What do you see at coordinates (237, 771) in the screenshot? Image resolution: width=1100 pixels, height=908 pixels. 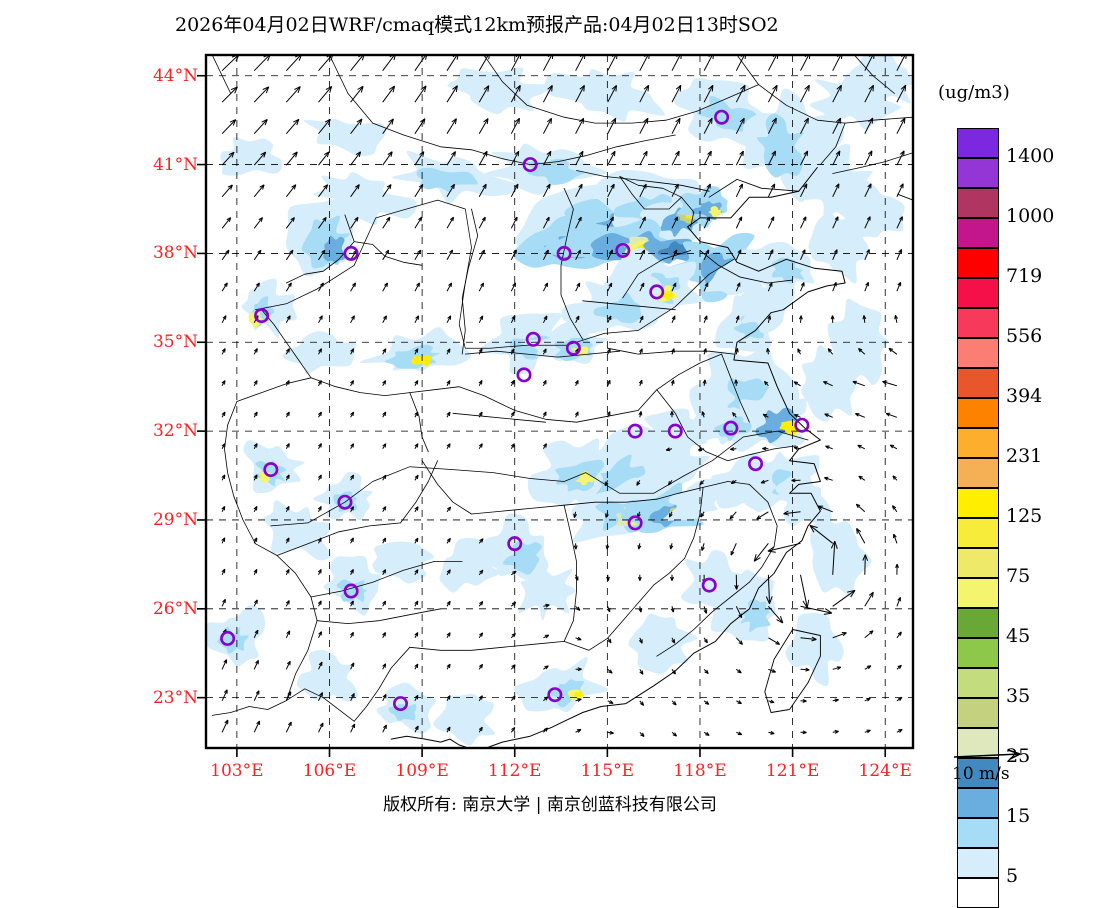 I see `lon-axis-label: 103°E` at bounding box center [237, 771].